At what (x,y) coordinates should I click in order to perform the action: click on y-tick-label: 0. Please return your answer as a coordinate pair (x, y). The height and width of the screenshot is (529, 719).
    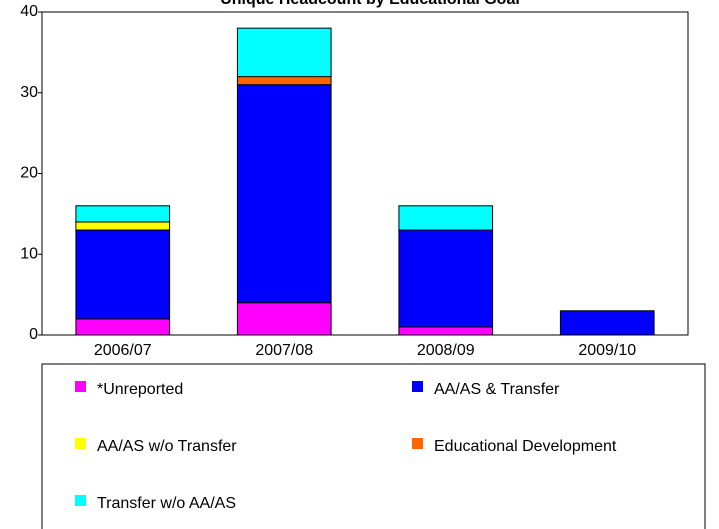
    Looking at the image, I should click on (33, 334).